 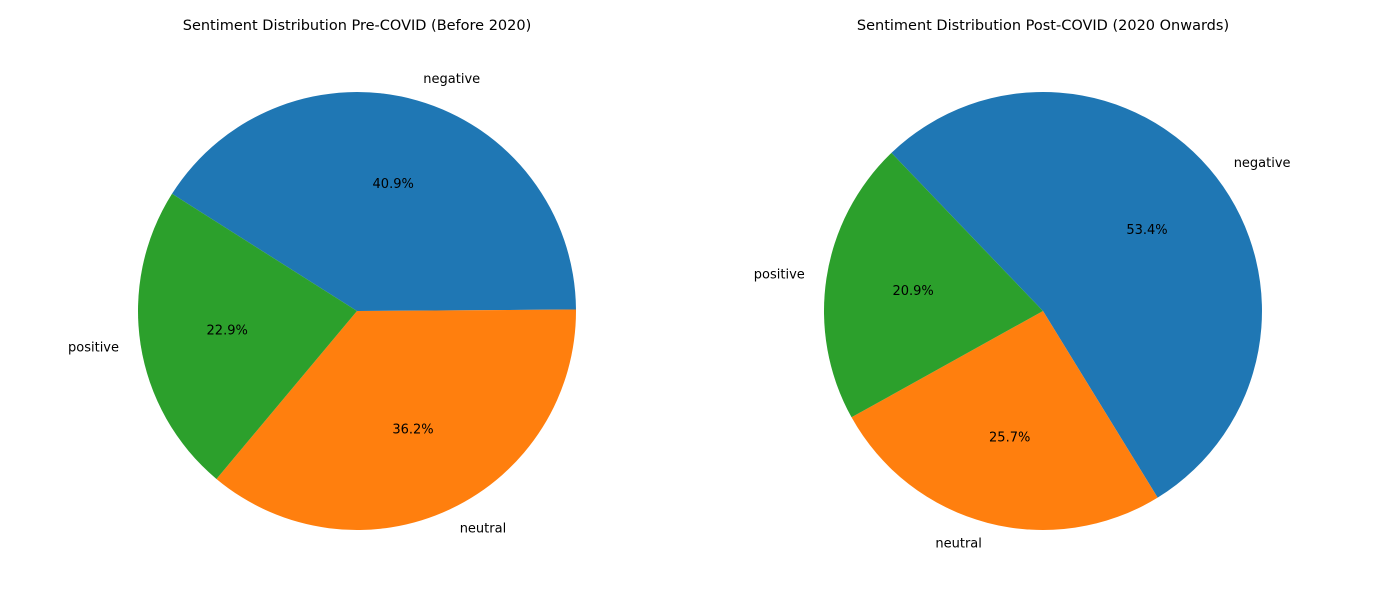 I want to click on slice-percent-negative: 40.9%, so click(x=393, y=184).